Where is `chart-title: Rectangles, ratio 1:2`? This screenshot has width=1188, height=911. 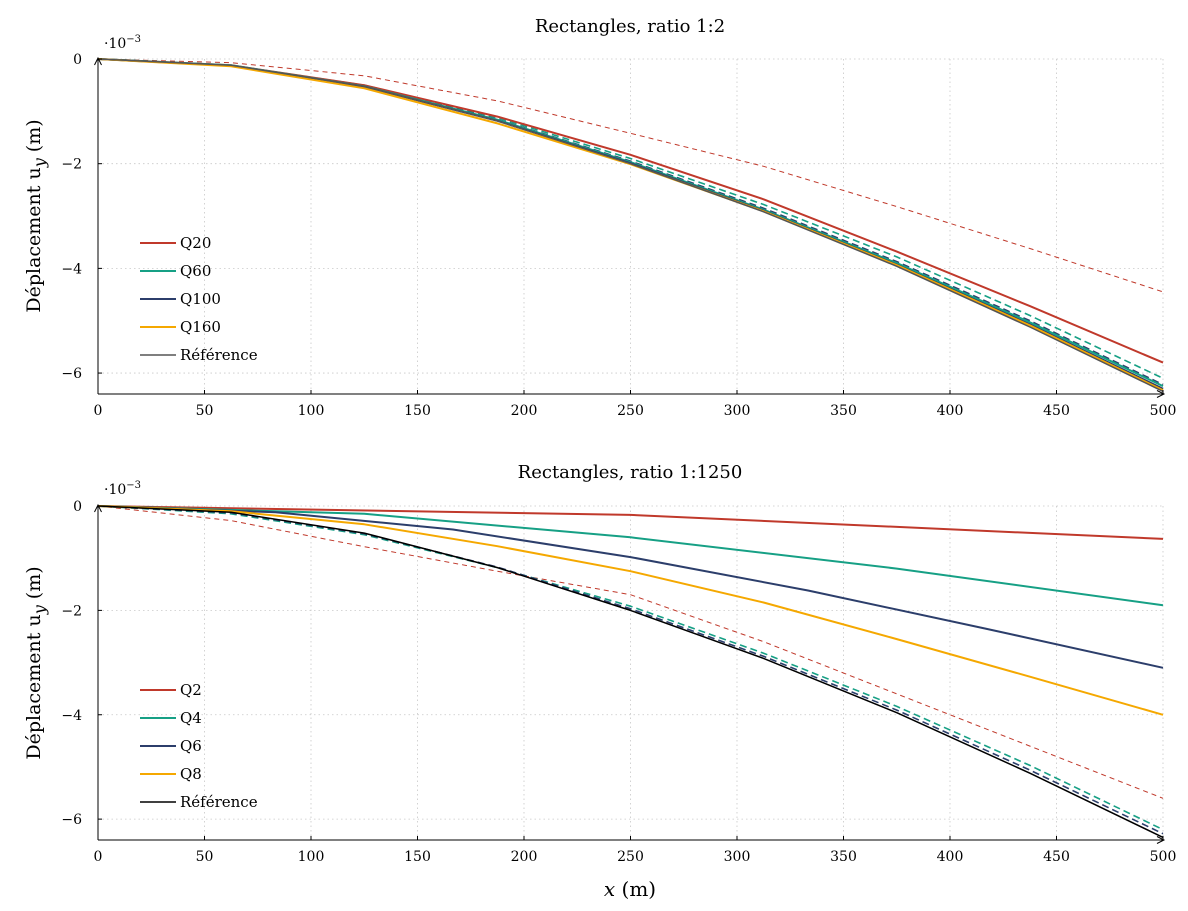 chart-title: Rectangles, ratio 1:2 is located at coordinates (630, 26).